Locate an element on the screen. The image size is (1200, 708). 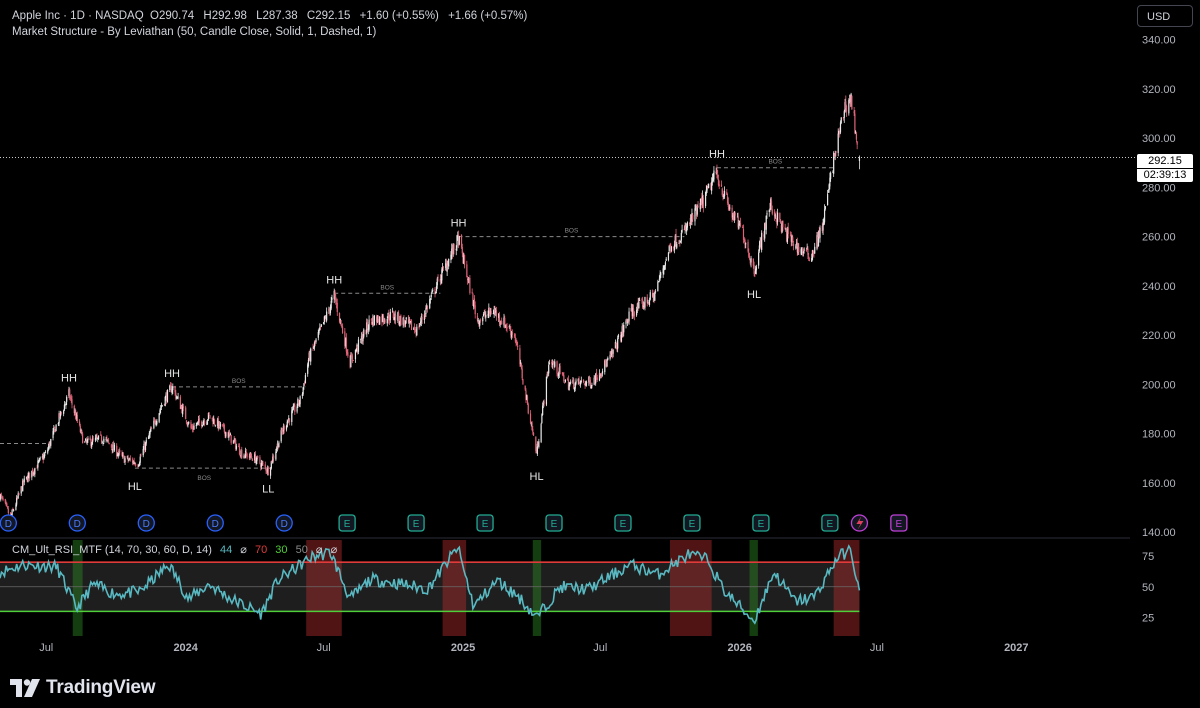
tradingview-logo-icon is located at coordinates (25, 688).